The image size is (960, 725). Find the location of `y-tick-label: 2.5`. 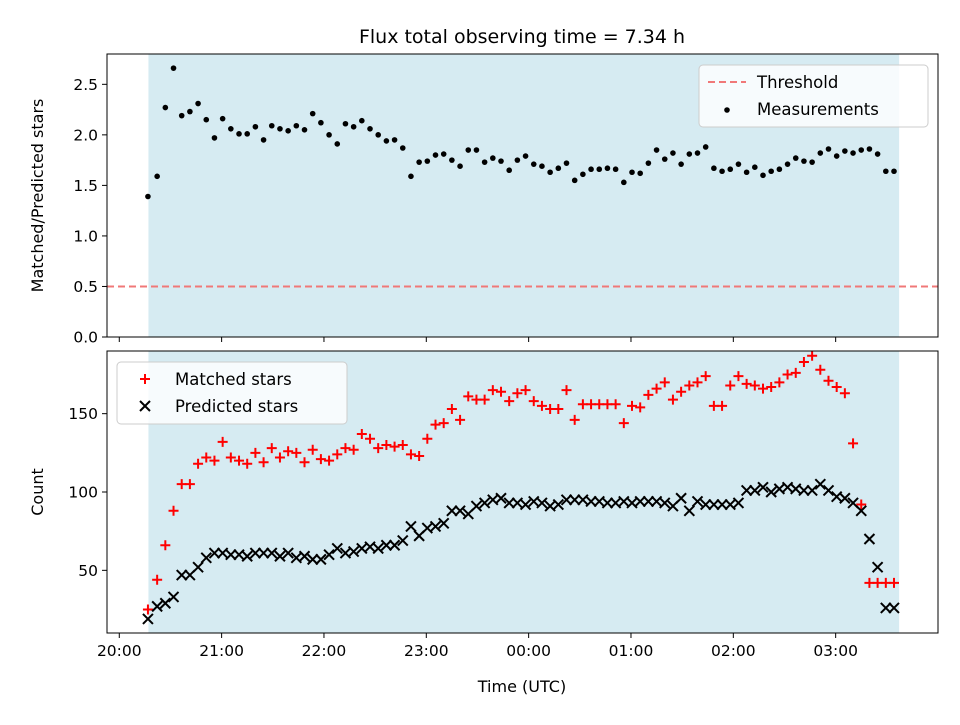

y-tick-label: 2.5 is located at coordinates (85, 85).